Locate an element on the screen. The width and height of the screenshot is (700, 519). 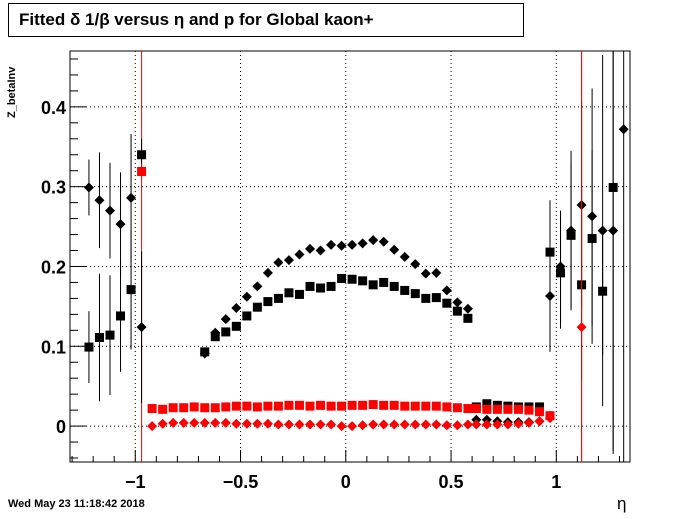
y-axis-label: Z_betaInv is located at coordinates (12, 92).